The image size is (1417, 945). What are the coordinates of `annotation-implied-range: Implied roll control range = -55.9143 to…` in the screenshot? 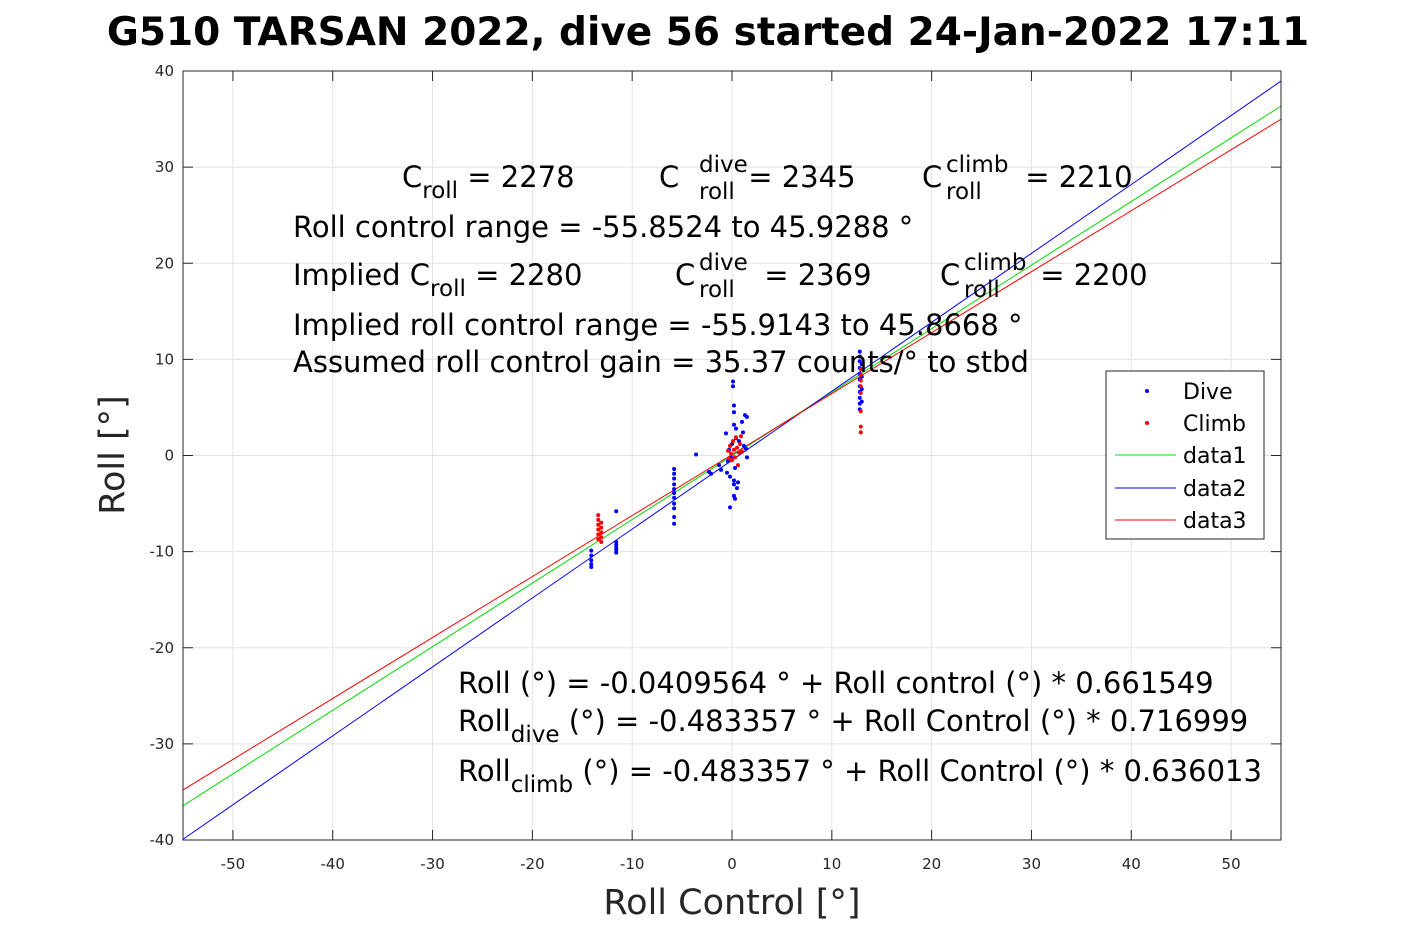 It's located at (658, 325).